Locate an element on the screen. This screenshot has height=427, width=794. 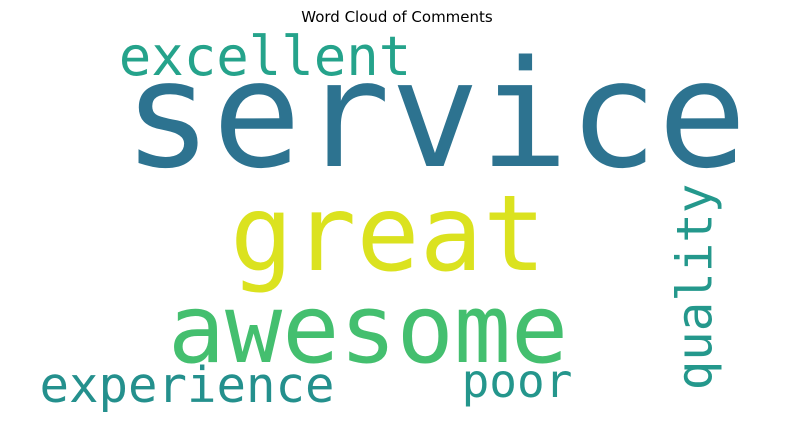
word-poor: poor is located at coordinates (517, 381).